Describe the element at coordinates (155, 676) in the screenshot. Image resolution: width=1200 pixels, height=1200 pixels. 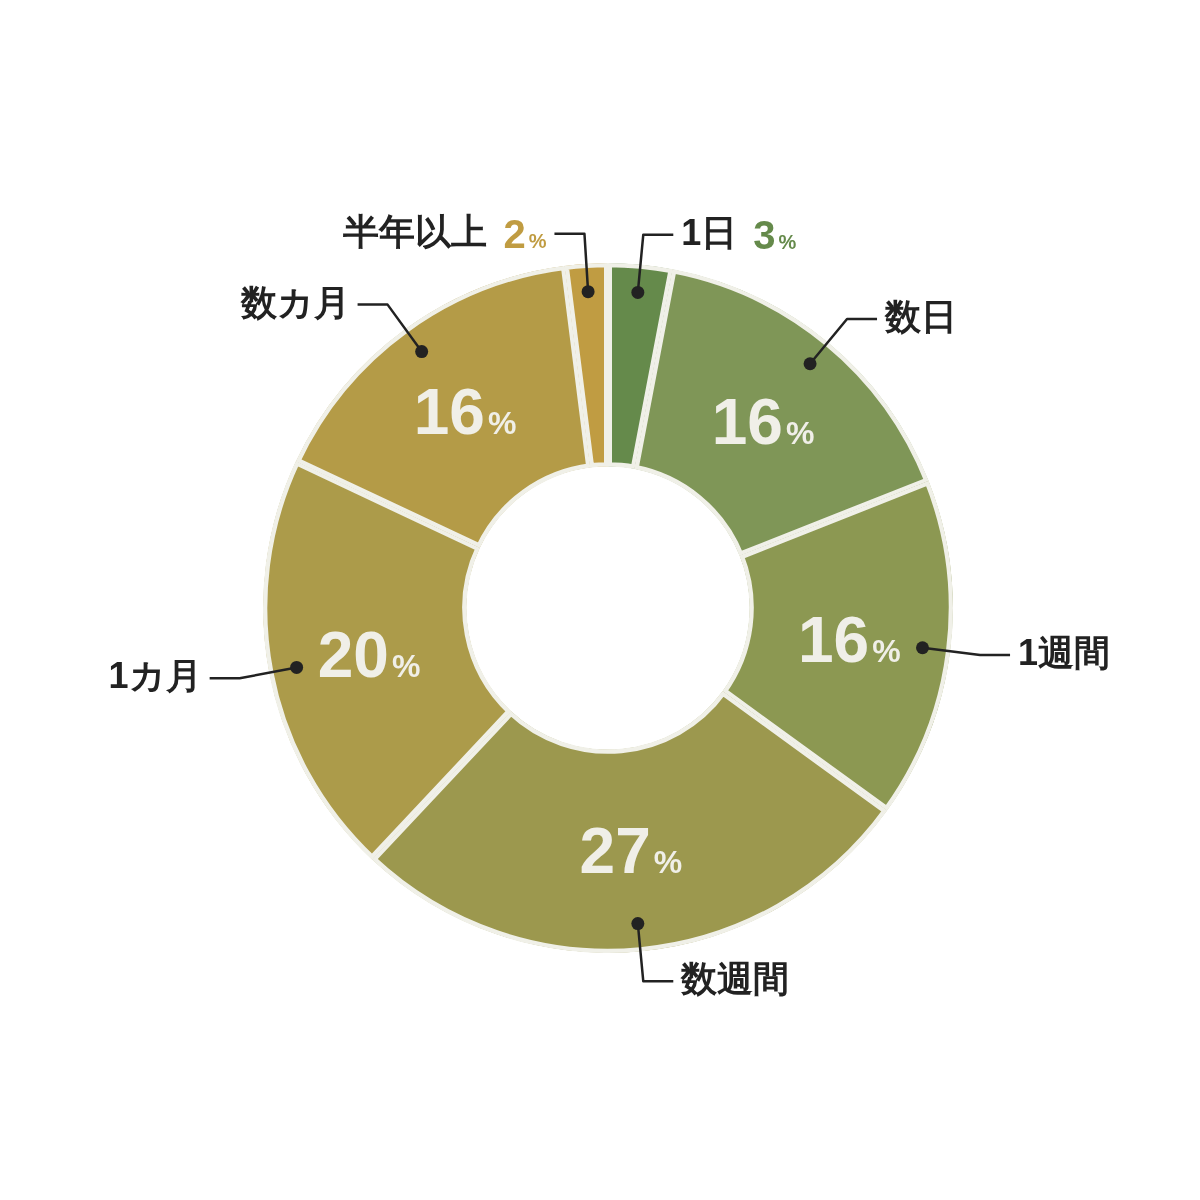
I see `slice-label: 1カ月` at that location.